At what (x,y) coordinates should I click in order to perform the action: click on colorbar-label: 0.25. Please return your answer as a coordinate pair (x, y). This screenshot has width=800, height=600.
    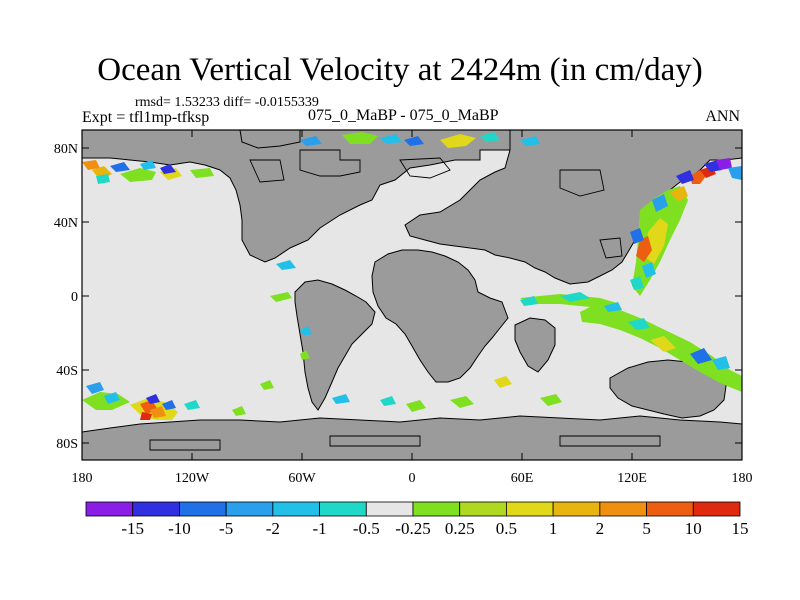
    Looking at the image, I should click on (460, 528).